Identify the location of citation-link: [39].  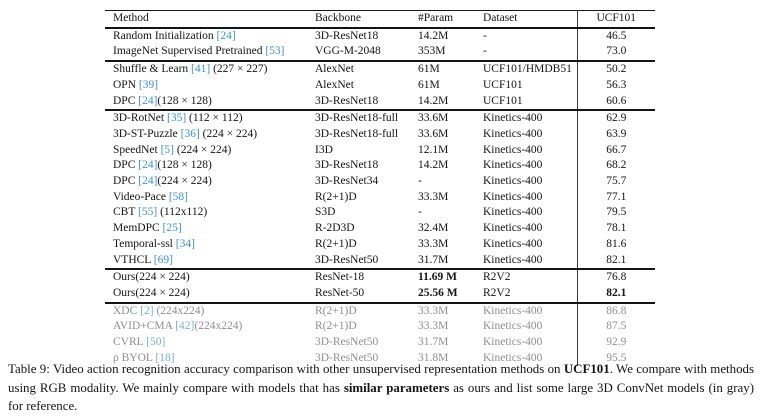
(148, 84).